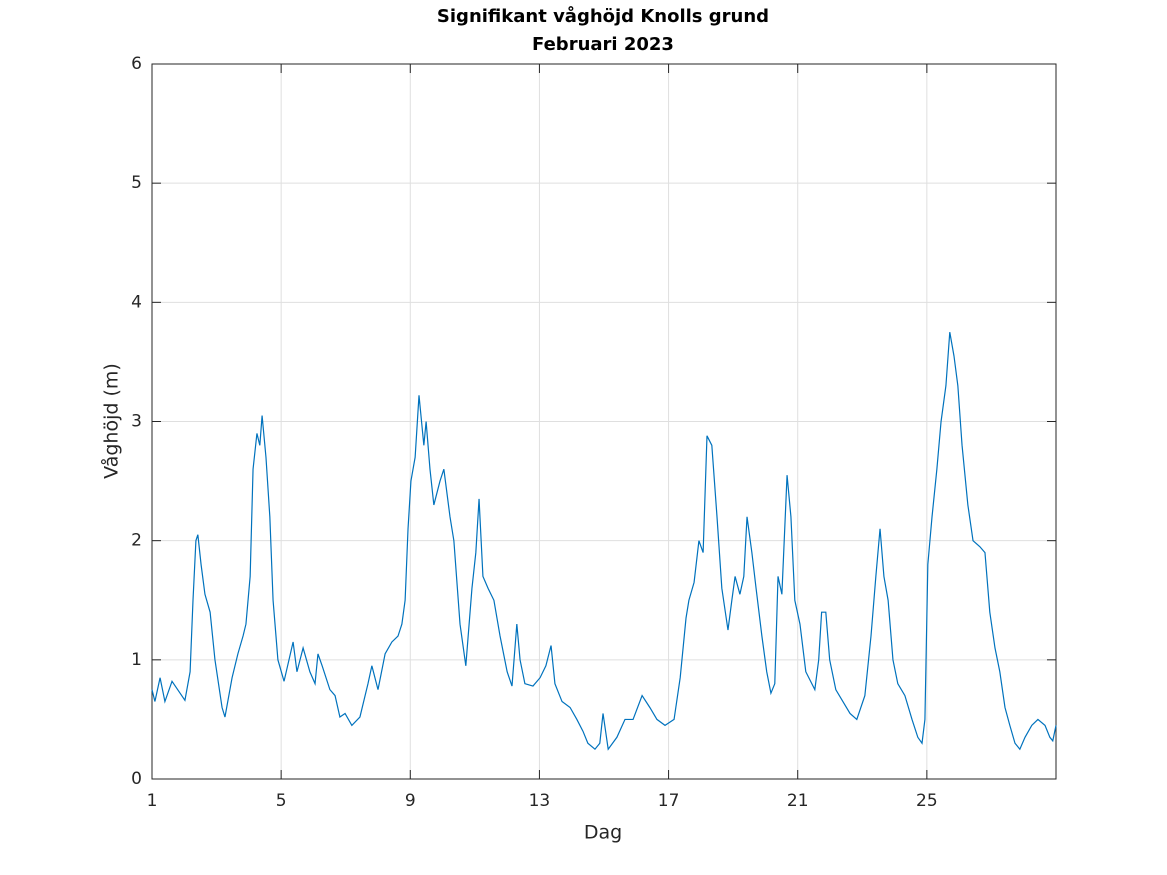  I want to click on x-tick-label: 9, so click(410, 801).